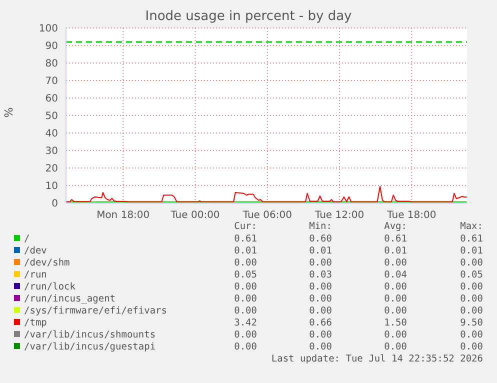  I want to click on y-tick-label: 0, so click(55, 204).